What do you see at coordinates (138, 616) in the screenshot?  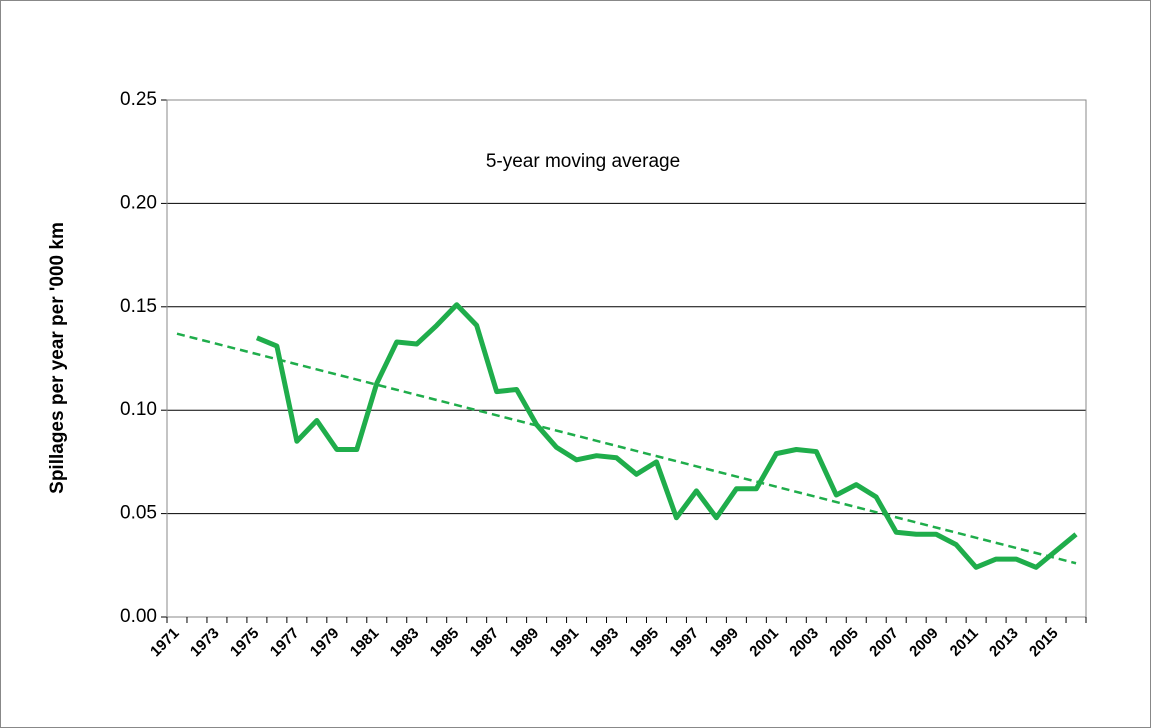 I see `y-tick-label: 0.00` at bounding box center [138, 616].